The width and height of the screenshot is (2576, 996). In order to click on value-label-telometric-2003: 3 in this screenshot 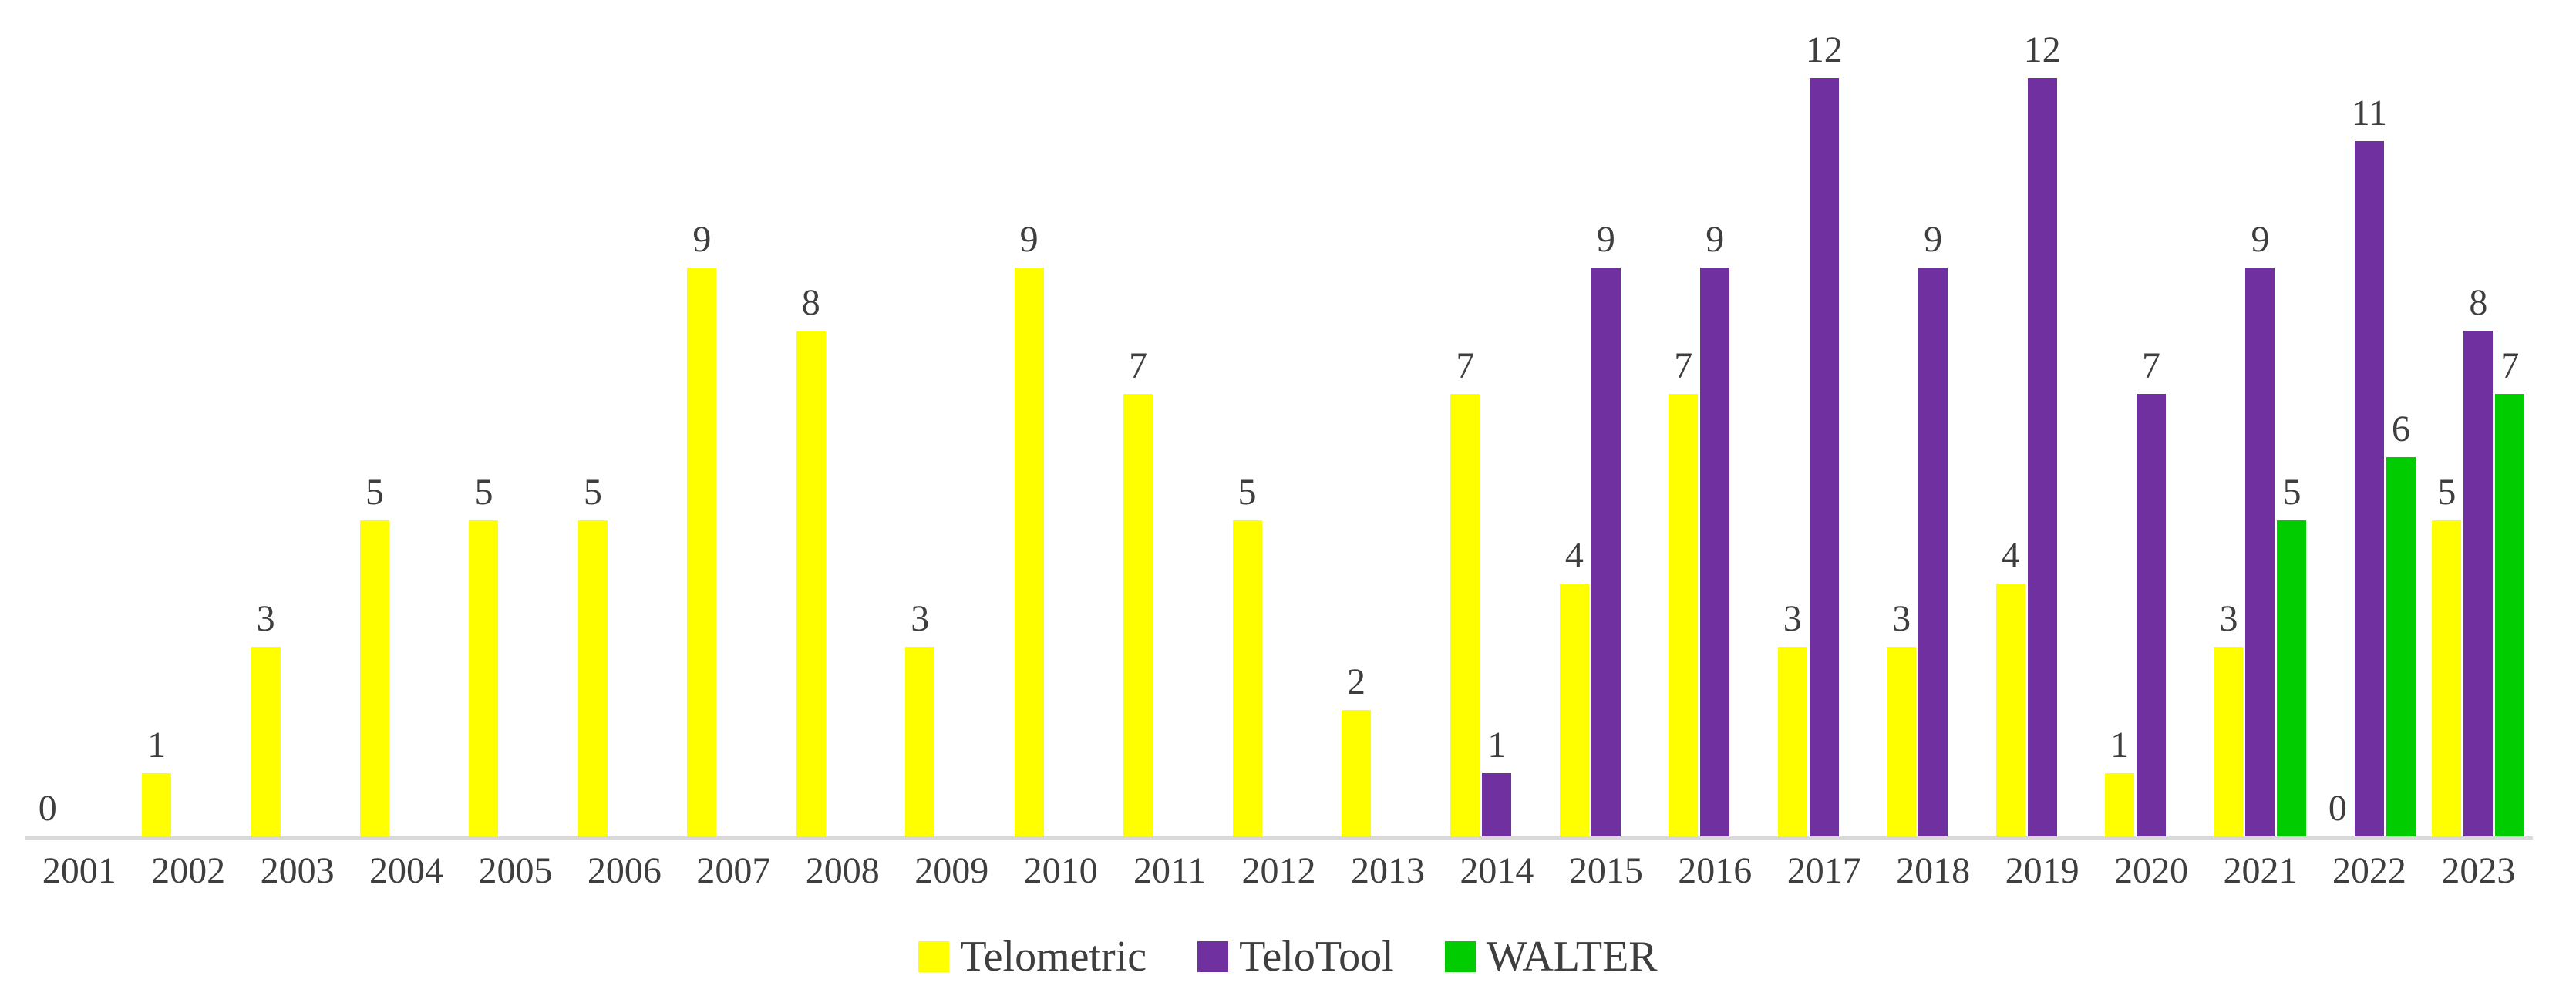, I will do `click(265, 618)`.